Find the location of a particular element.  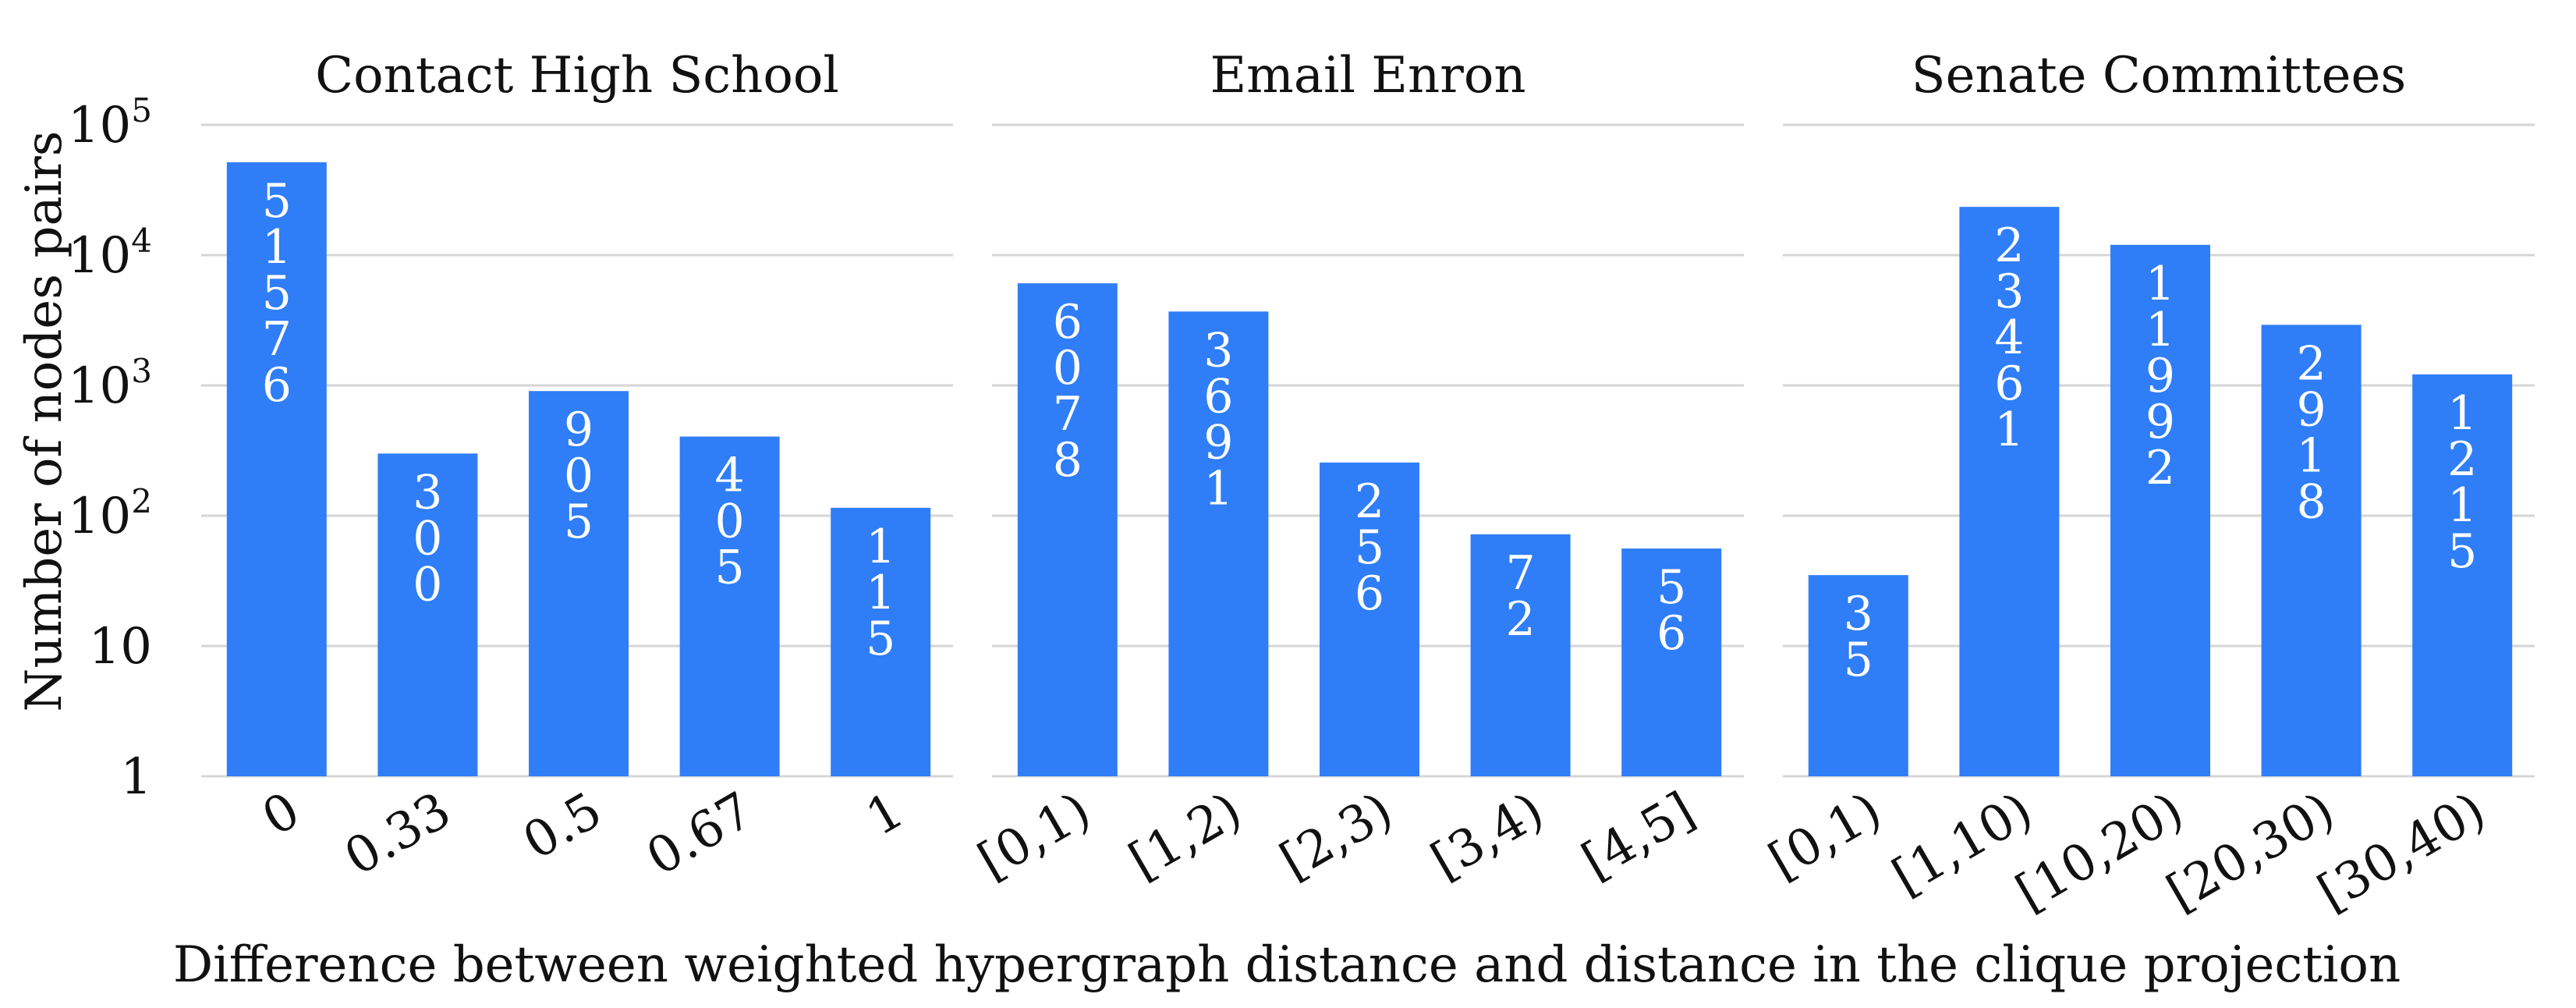

x-tick-label: [4,5] is located at coordinates (1638, 837).